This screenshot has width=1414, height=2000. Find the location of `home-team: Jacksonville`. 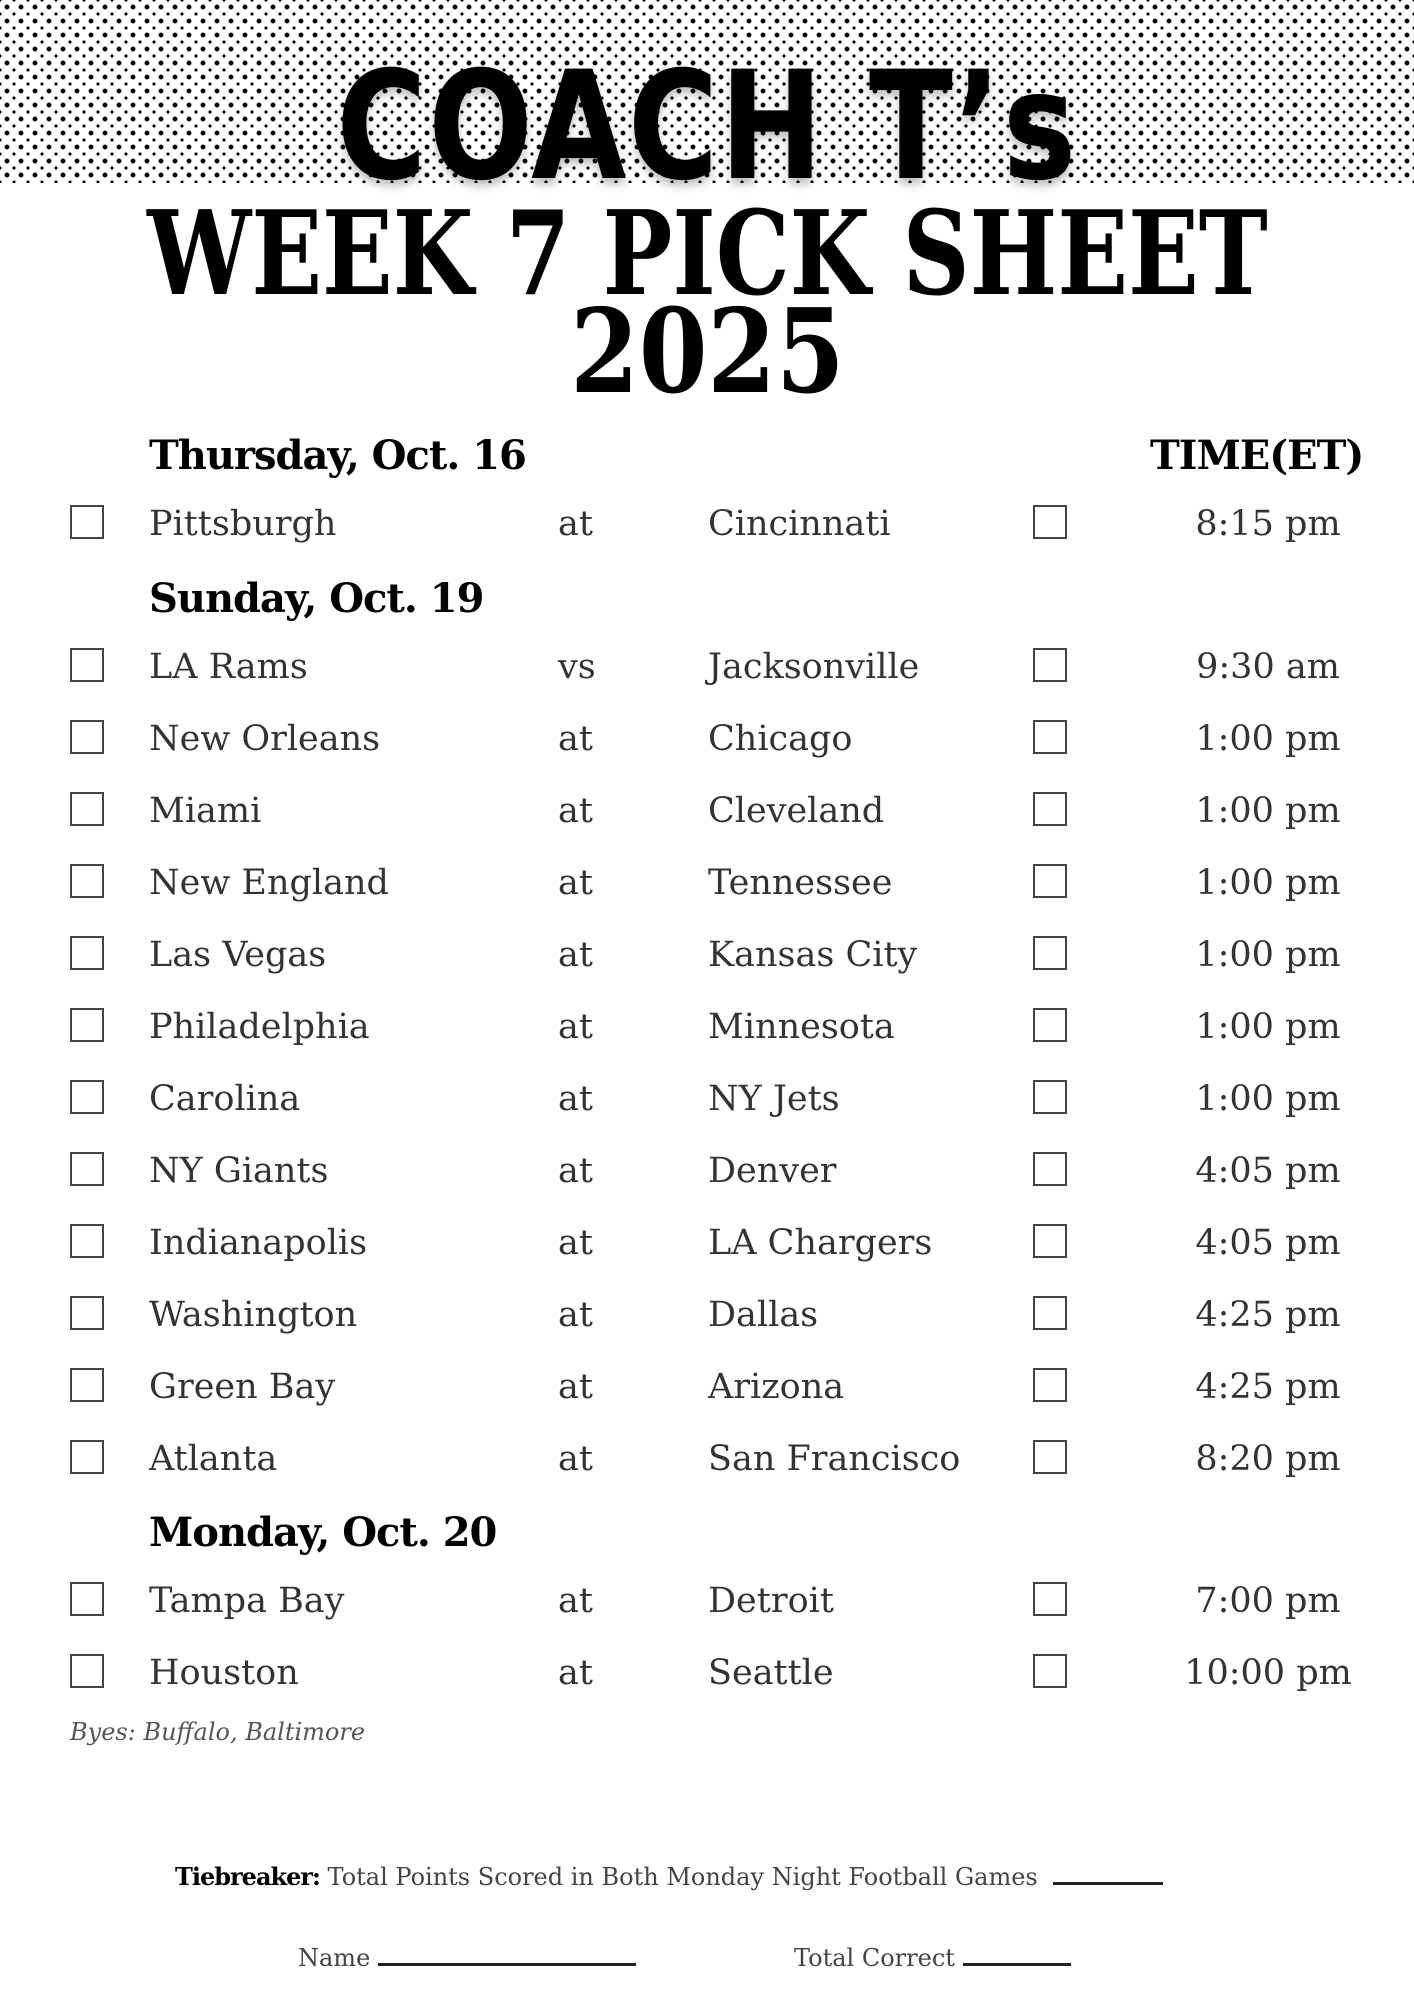

home-team: Jacksonville is located at coordinates (814, 667).